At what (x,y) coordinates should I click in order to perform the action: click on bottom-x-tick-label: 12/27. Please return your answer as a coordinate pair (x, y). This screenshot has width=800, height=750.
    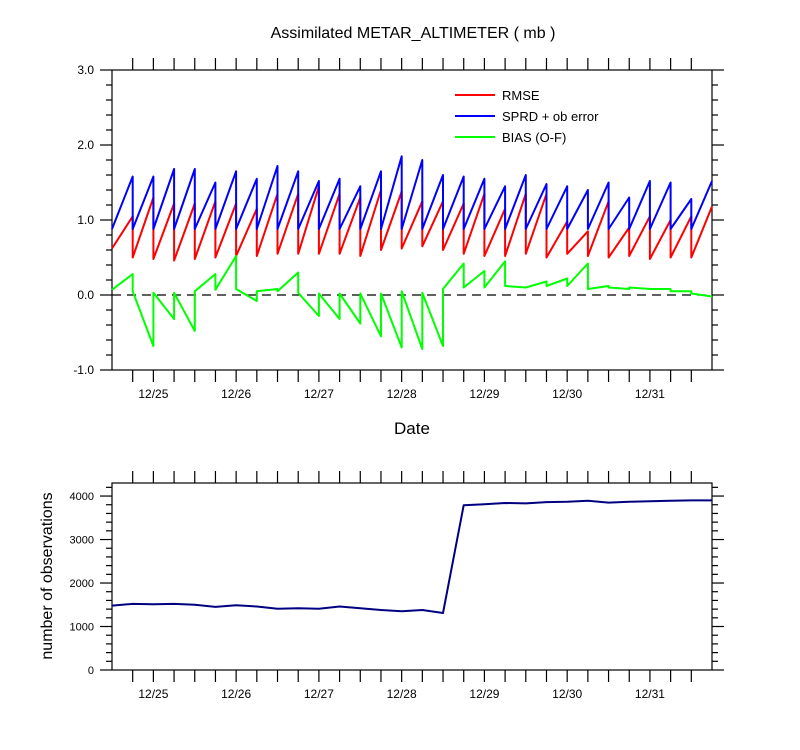
    Looking at the image, I should click on (319, 694).